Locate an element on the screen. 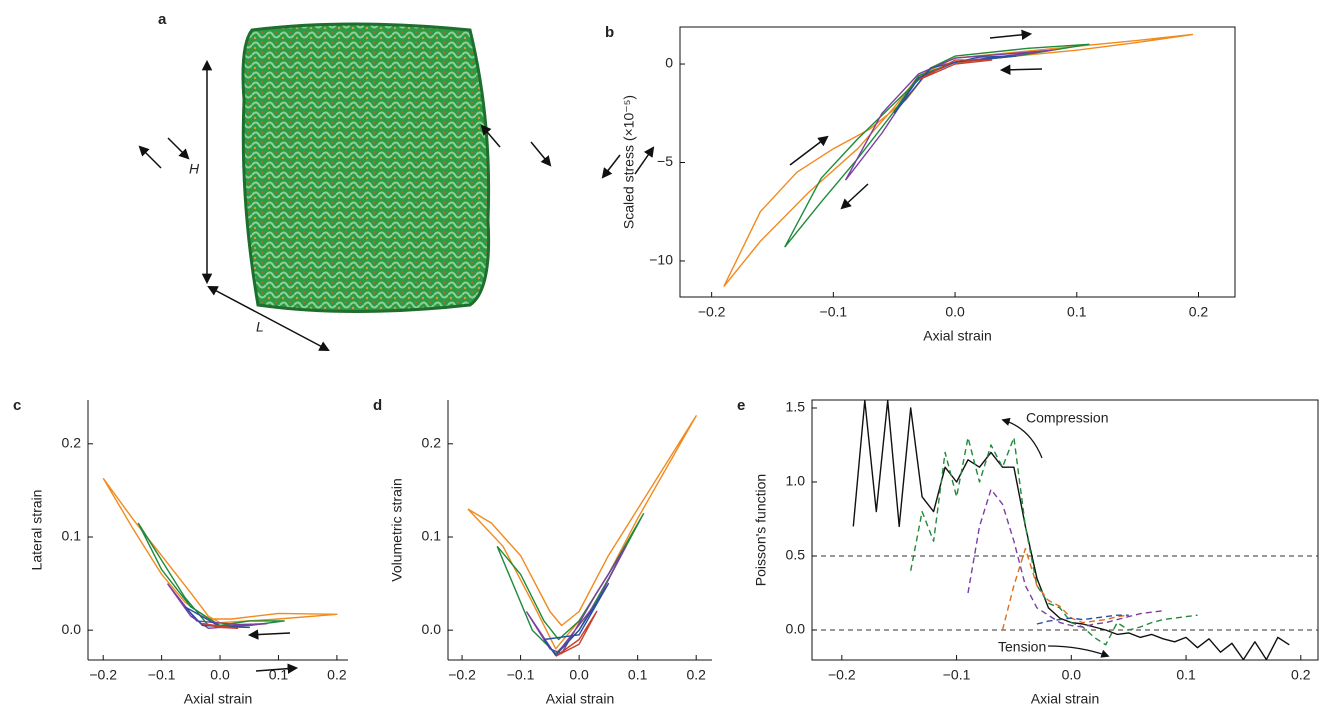  fiber-block is located at coordinates (366, 167).